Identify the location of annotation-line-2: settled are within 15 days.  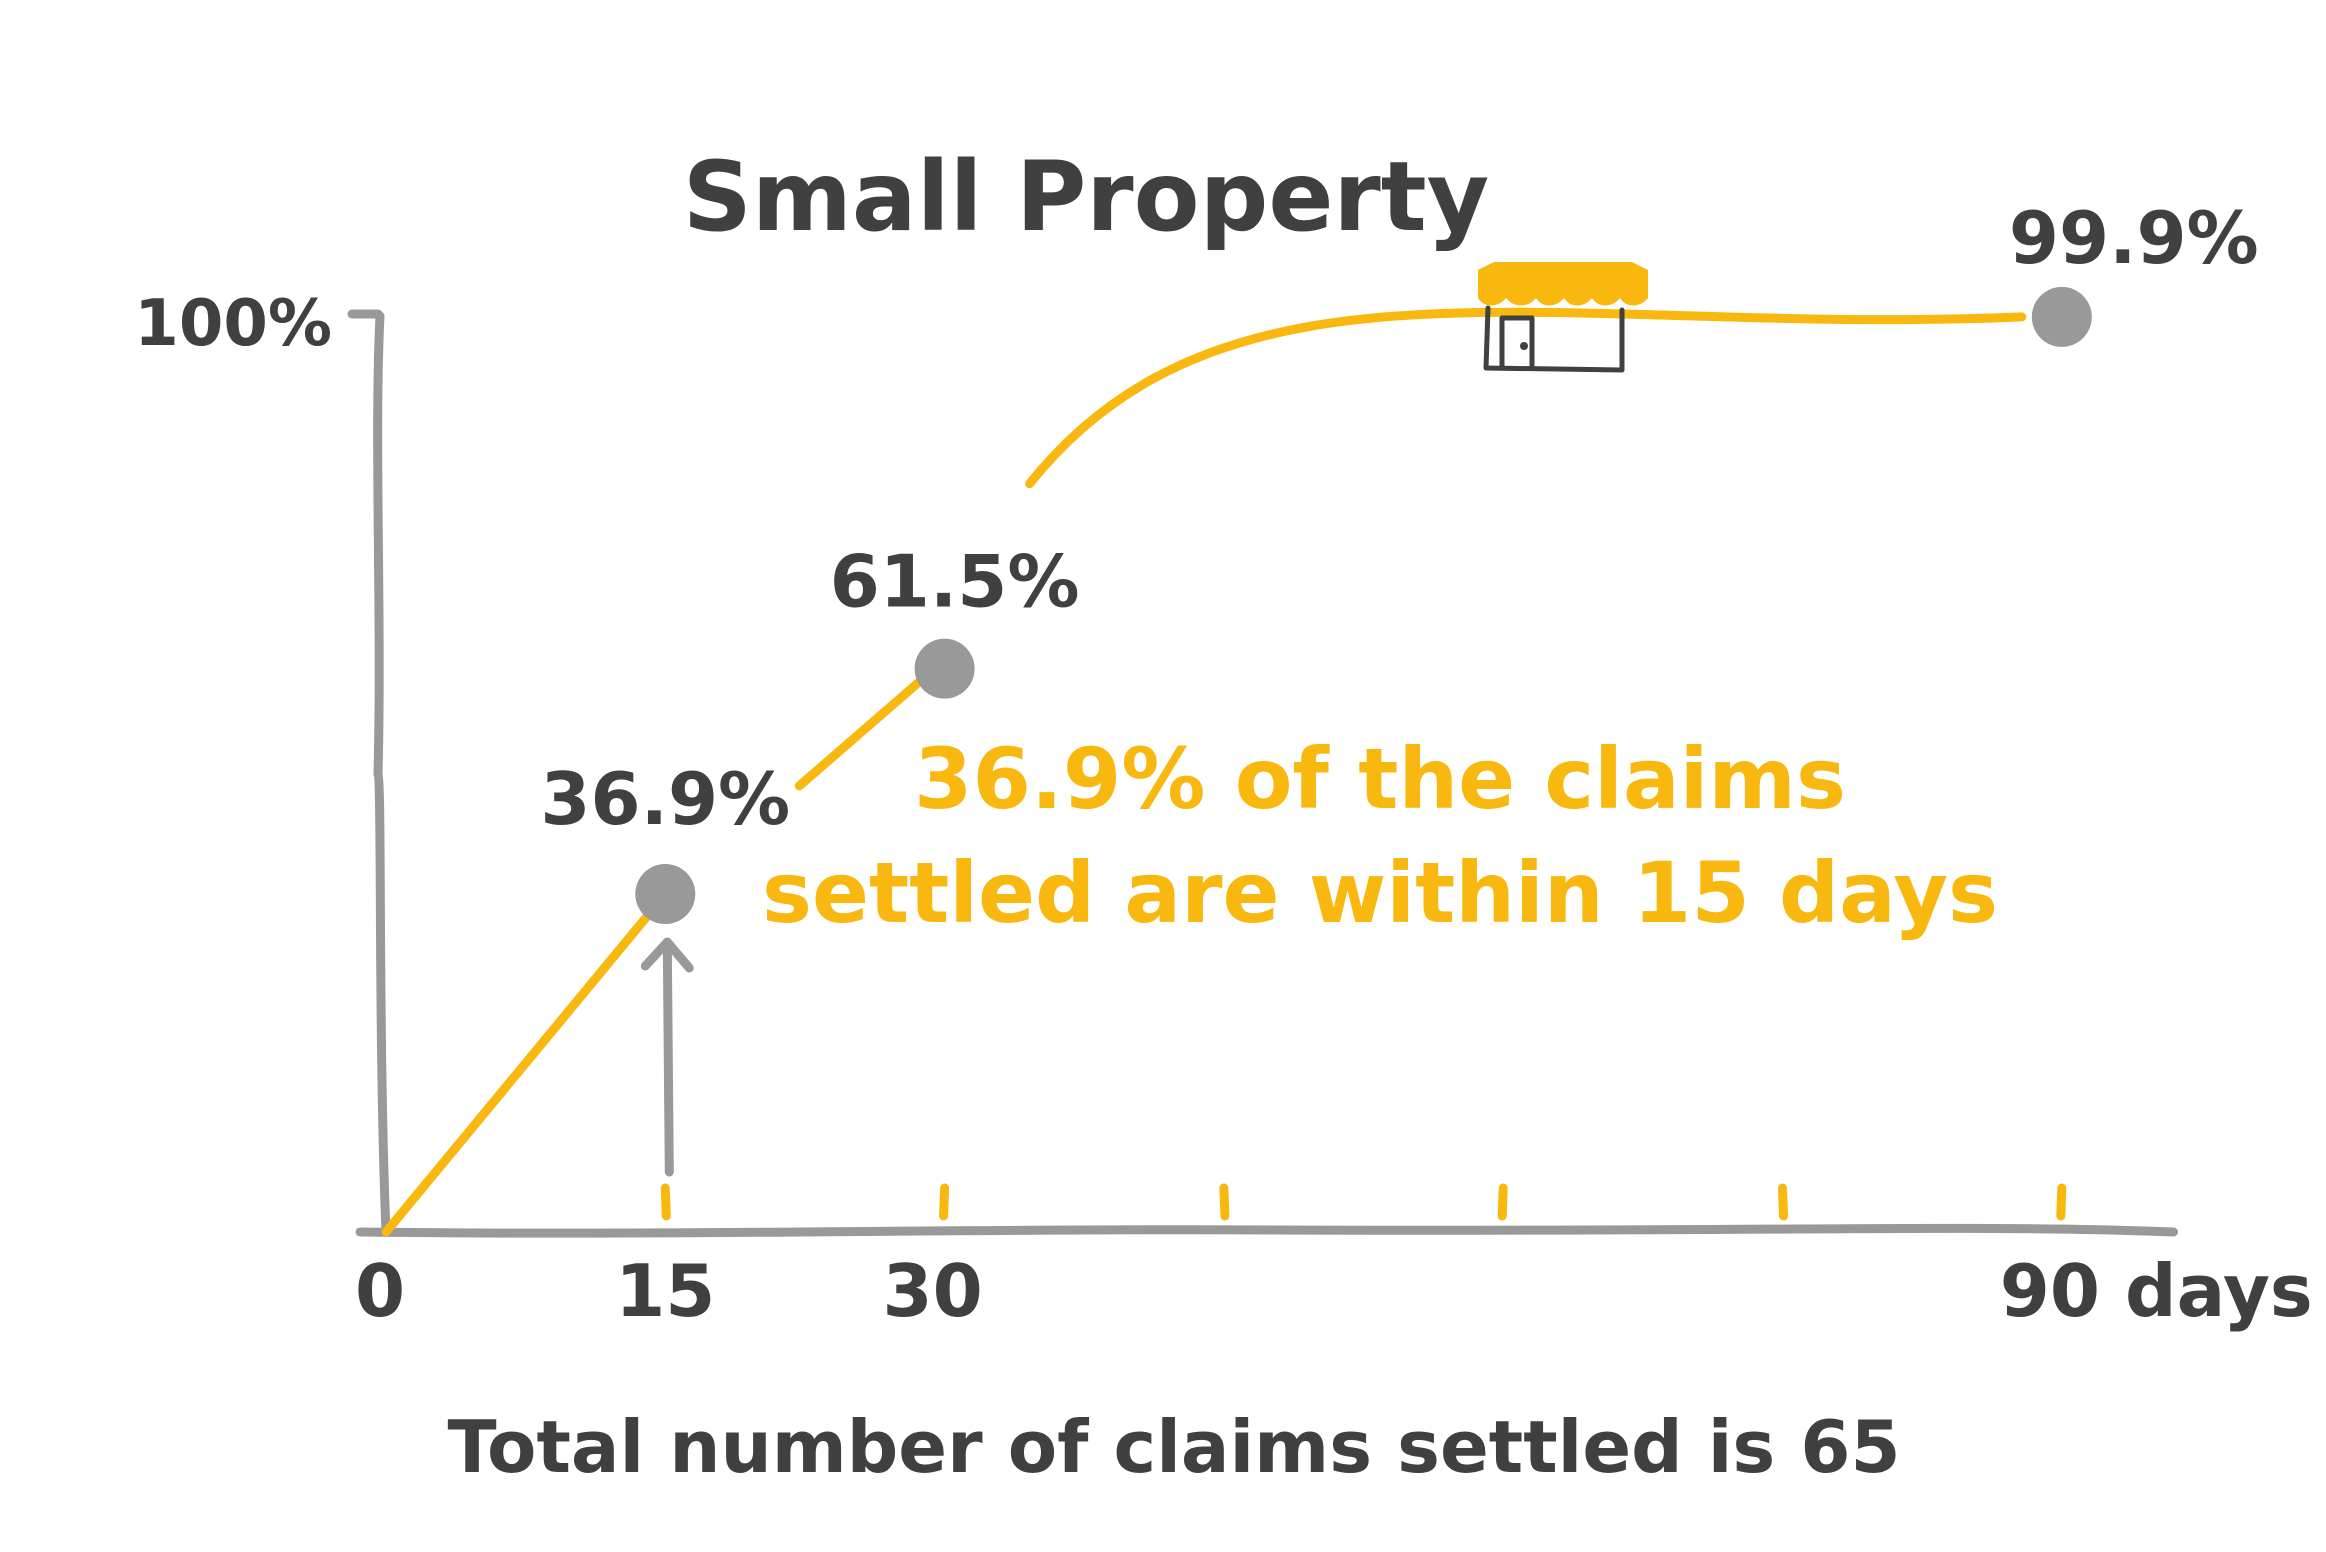
(1380, 893).